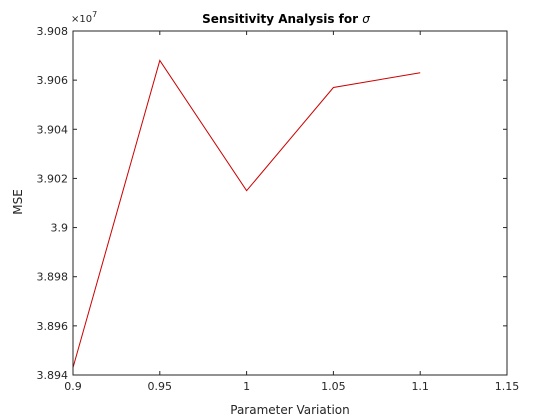 The image size is (560, 420). Describe the element at coordinates (333, 386) in the screenshot. I see `x-tick-label: 1.05` at that location.